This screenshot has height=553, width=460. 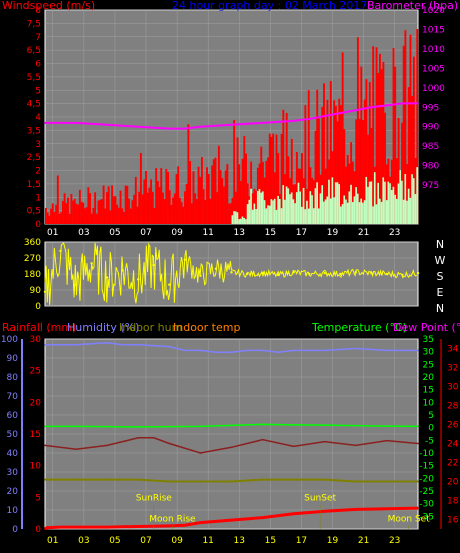 I want to click on hour-tick: 09, so click(x=177, y=233).